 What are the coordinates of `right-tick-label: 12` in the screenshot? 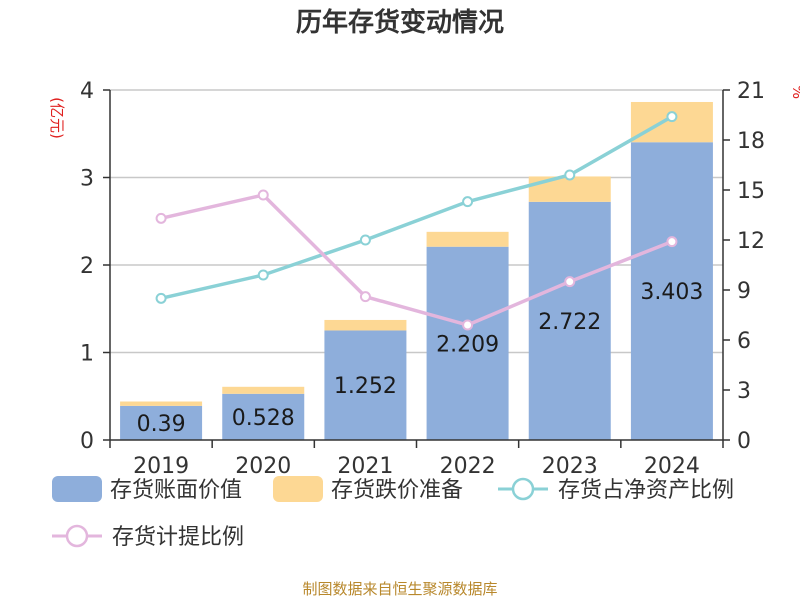 It's located at (751, 241).